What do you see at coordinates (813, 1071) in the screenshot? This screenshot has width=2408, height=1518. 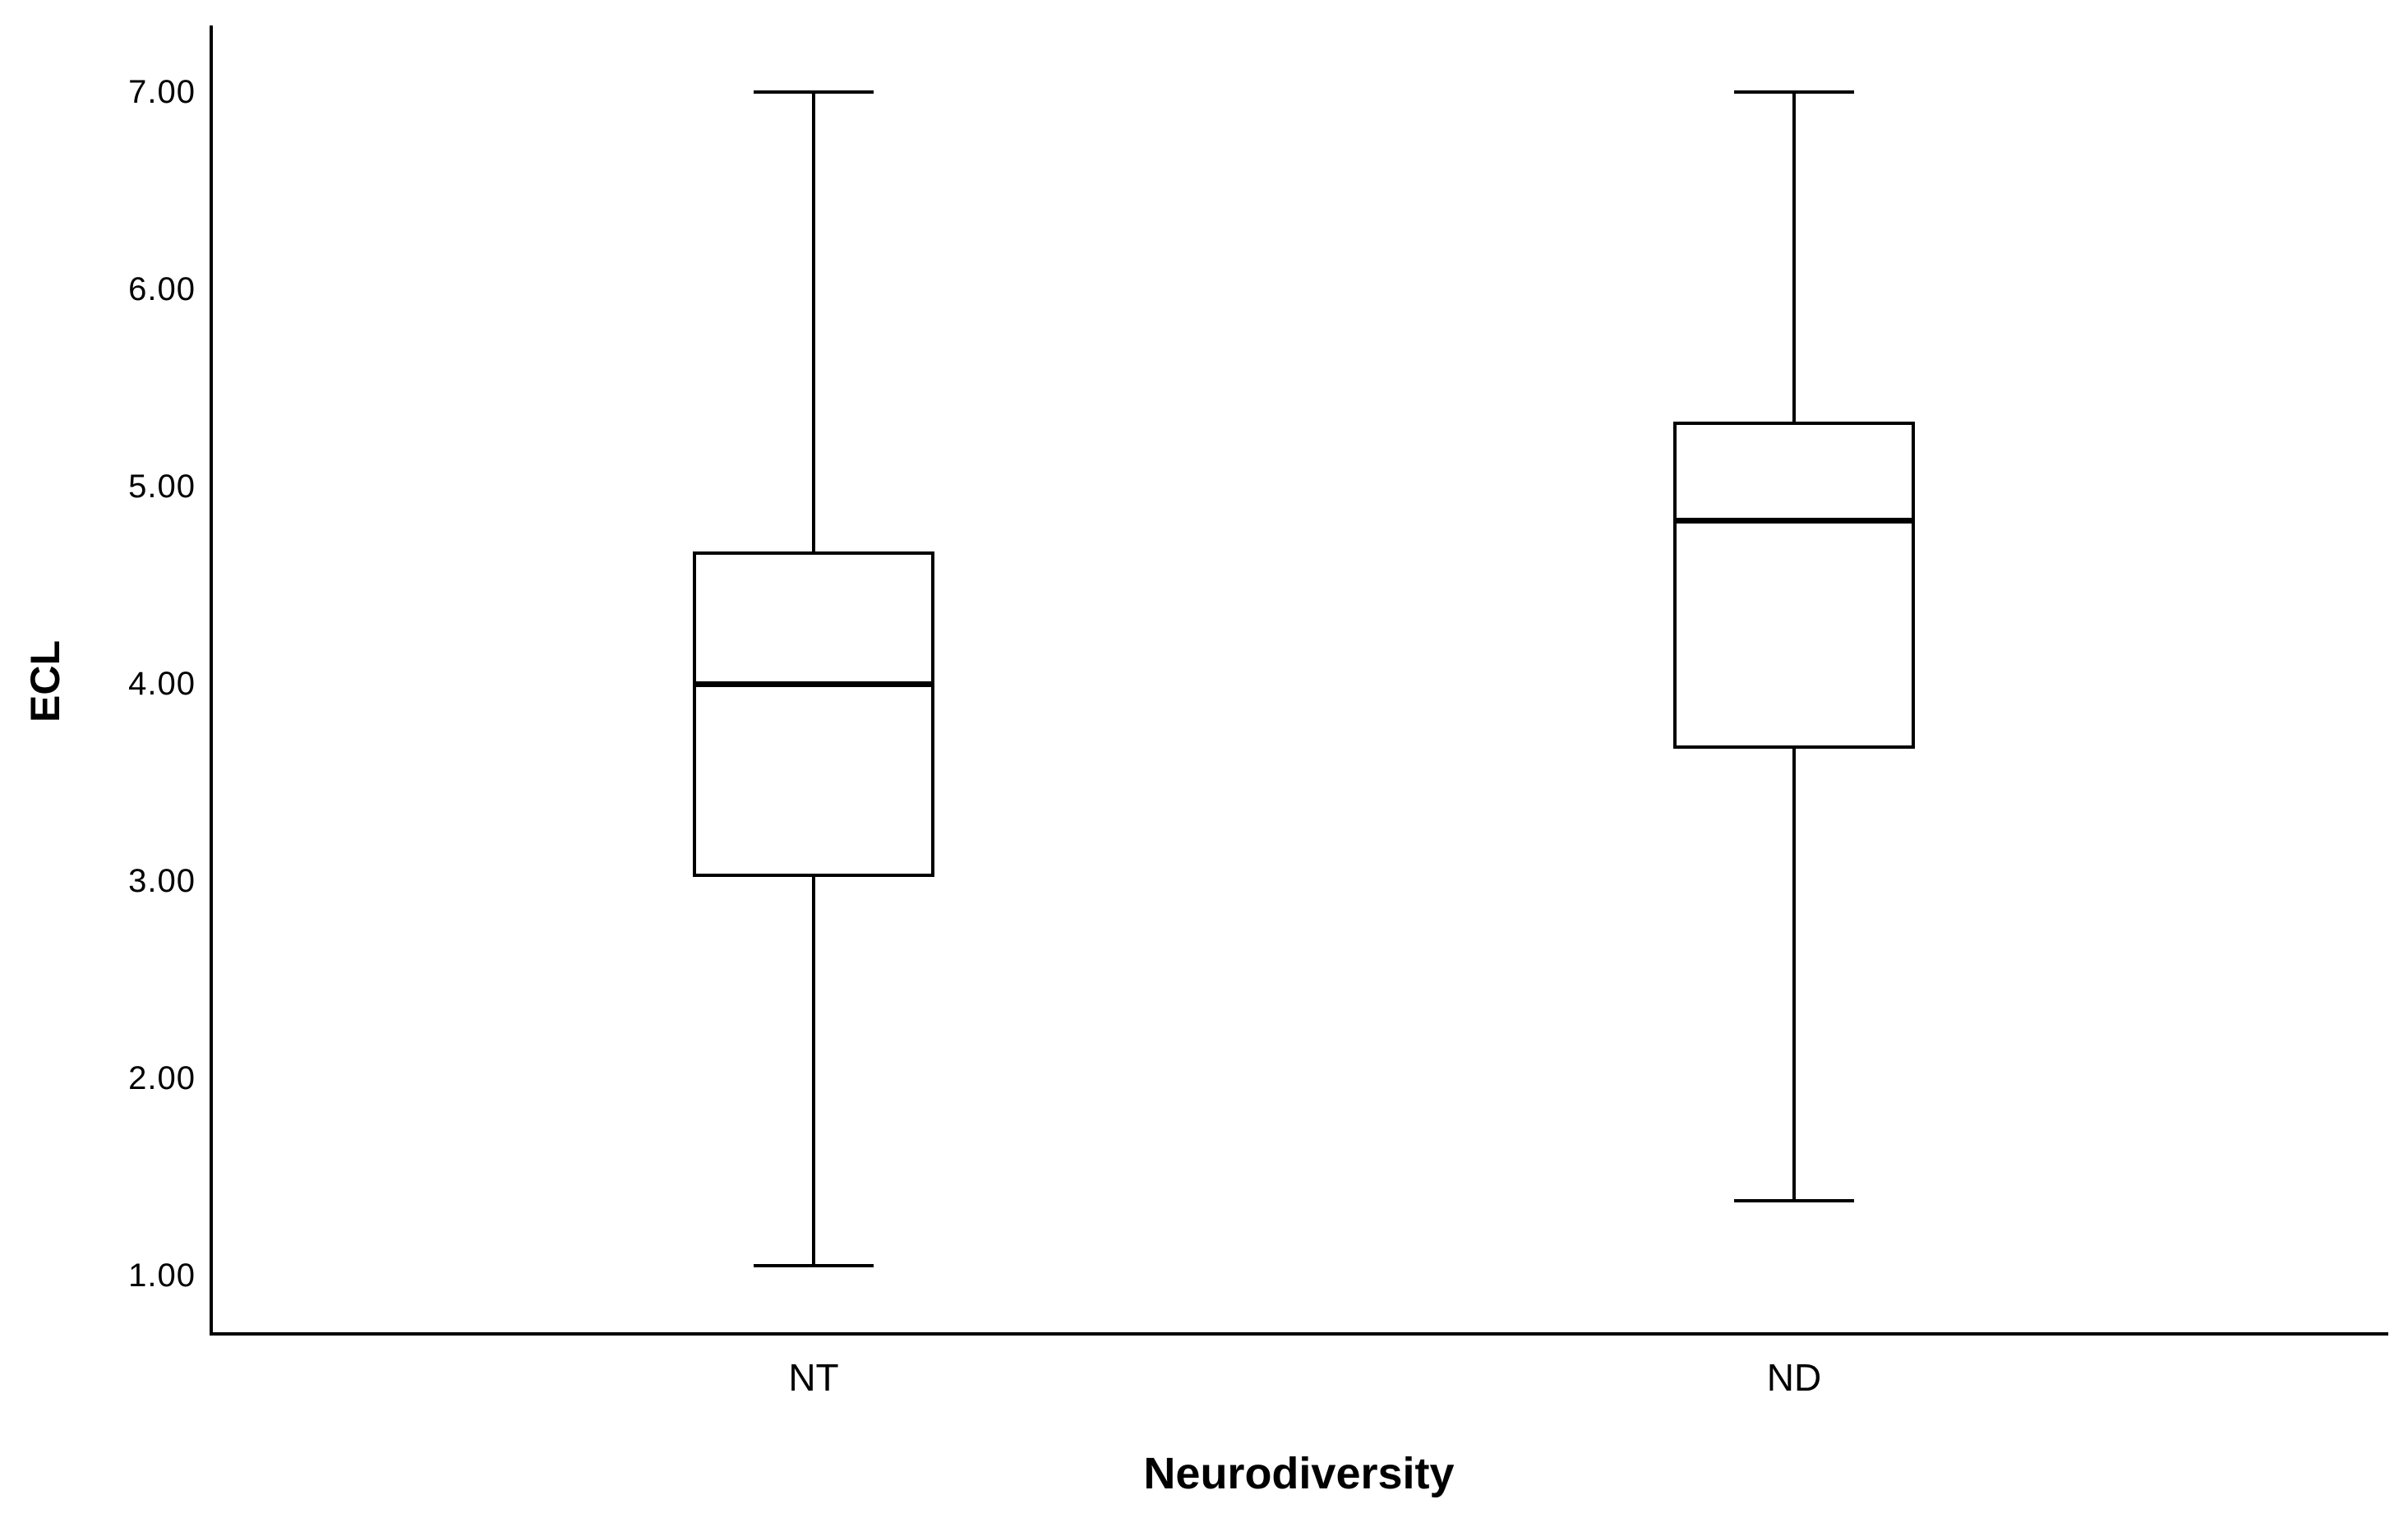 I see `lower-whisker-line-NT` at bounding box center [813, 1071].